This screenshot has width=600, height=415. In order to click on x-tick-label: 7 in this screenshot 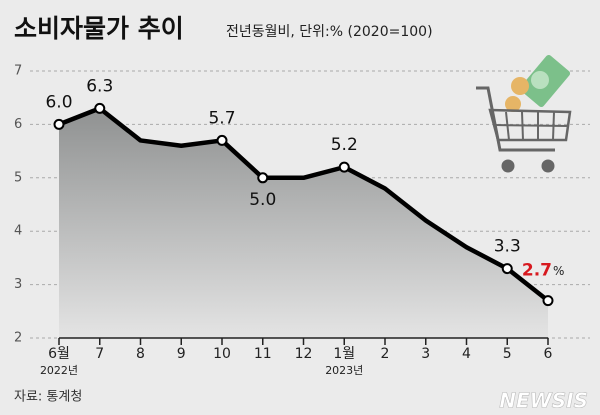, I will do `click(99, 354)`.